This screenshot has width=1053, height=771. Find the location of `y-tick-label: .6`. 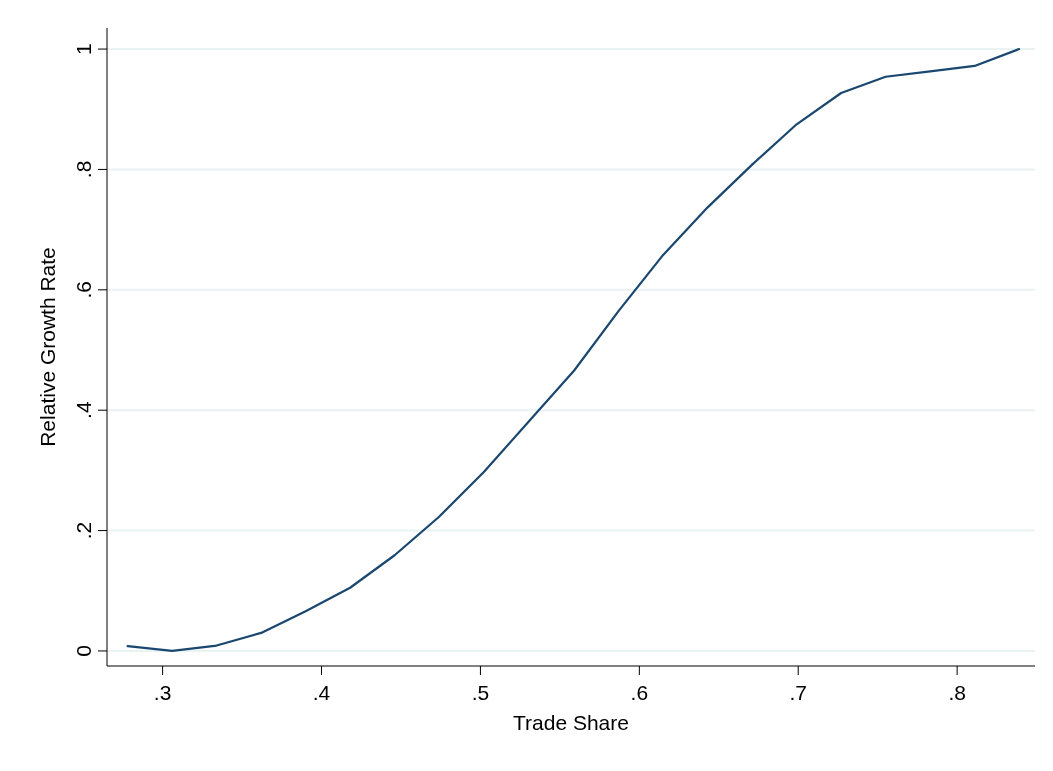

y-tick-label: .6 is located at coordinates (83, 290).